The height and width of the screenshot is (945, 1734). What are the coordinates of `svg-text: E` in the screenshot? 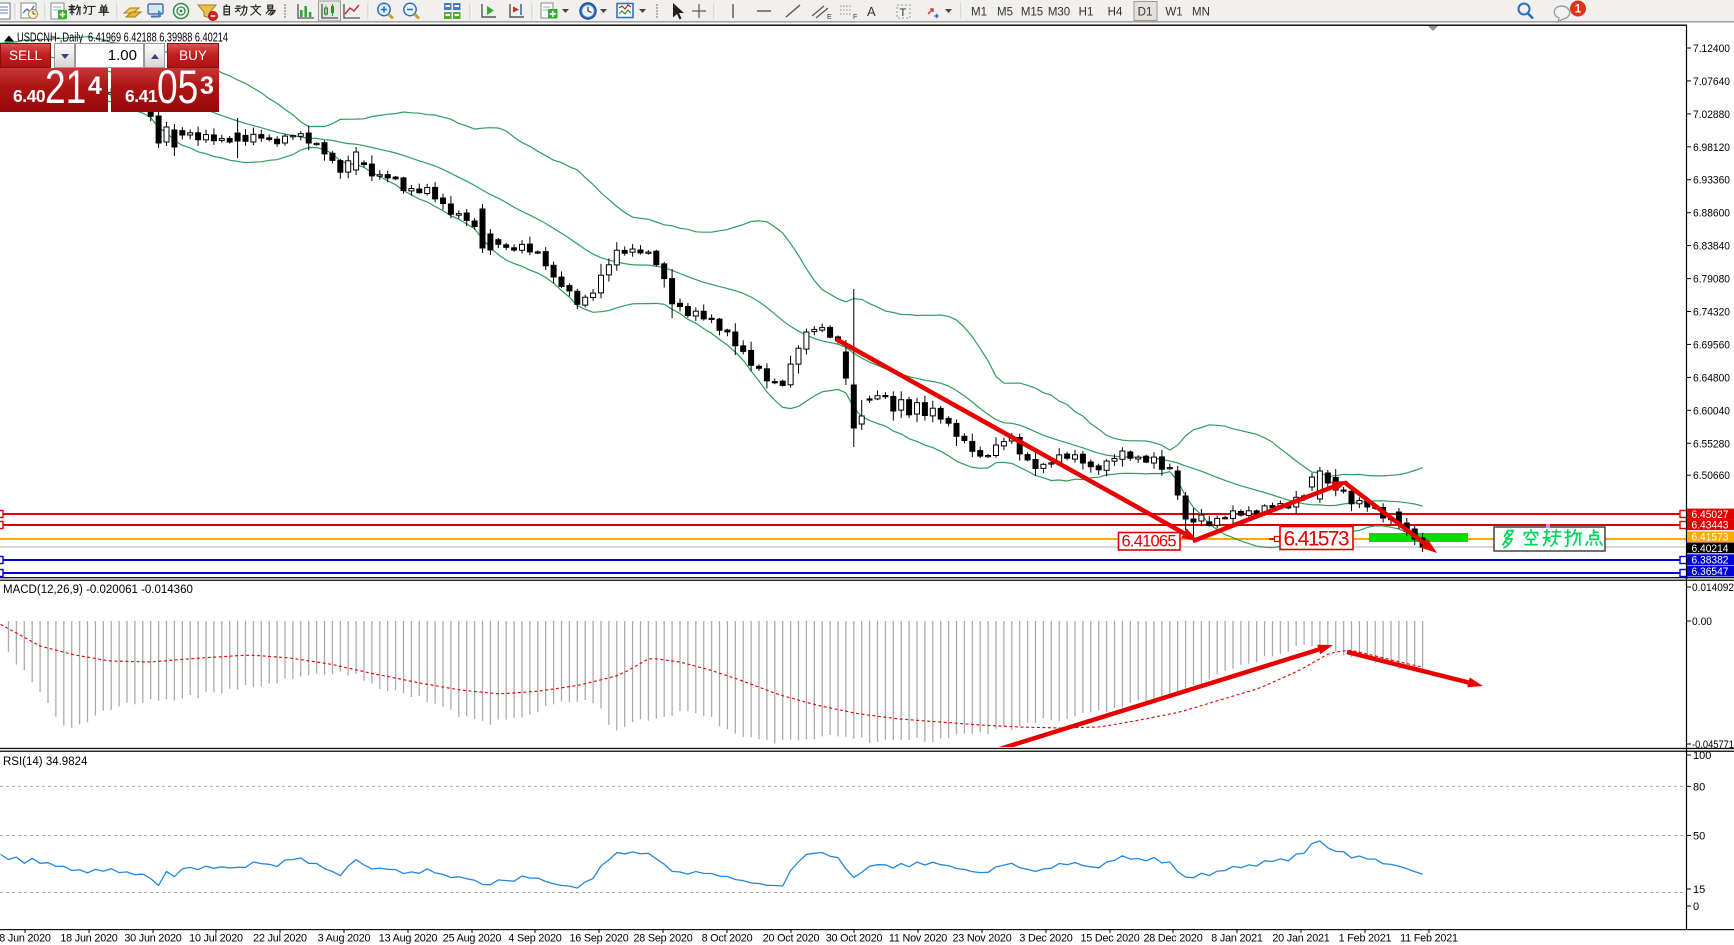 It's located at (829, 17).